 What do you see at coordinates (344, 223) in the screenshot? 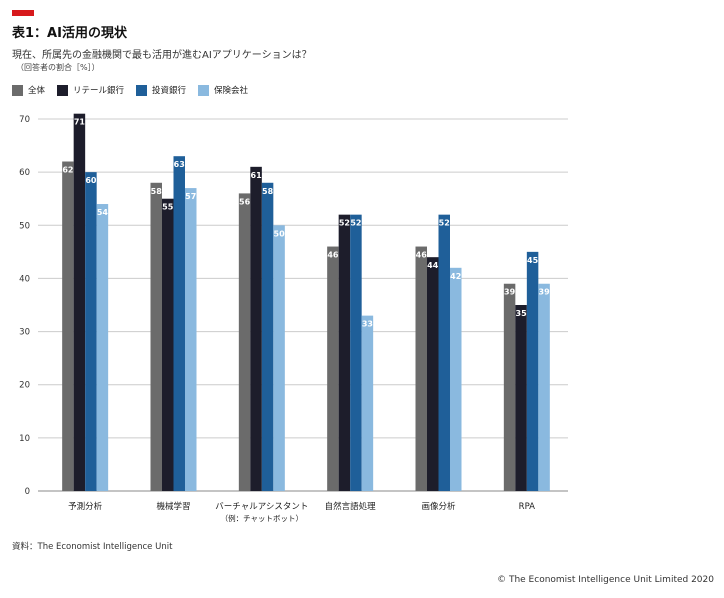
I see `data-label-1-3: 52` at bounding box center [344, 223].